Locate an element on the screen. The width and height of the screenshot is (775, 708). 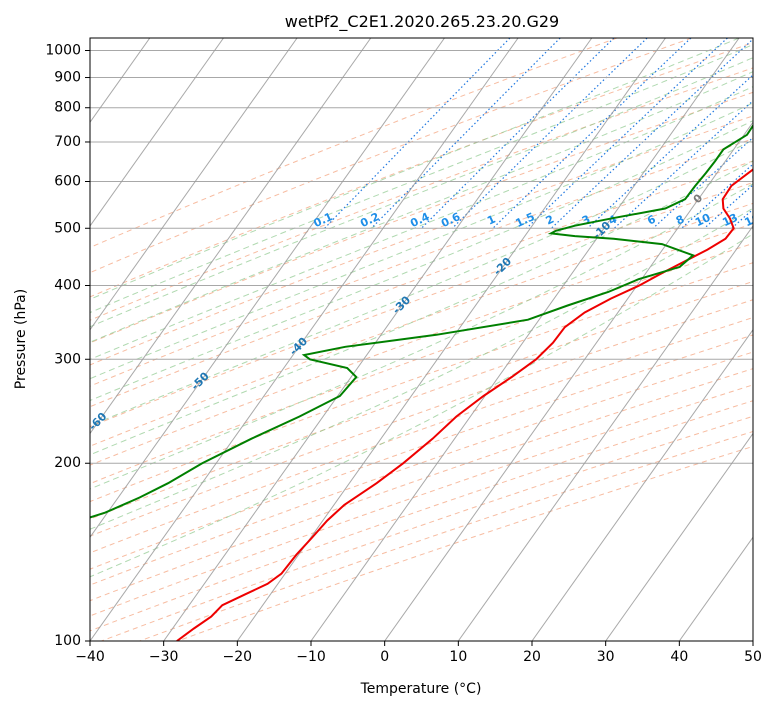
mixing-ratio-label: 1 is located at coordinates (491, 220).